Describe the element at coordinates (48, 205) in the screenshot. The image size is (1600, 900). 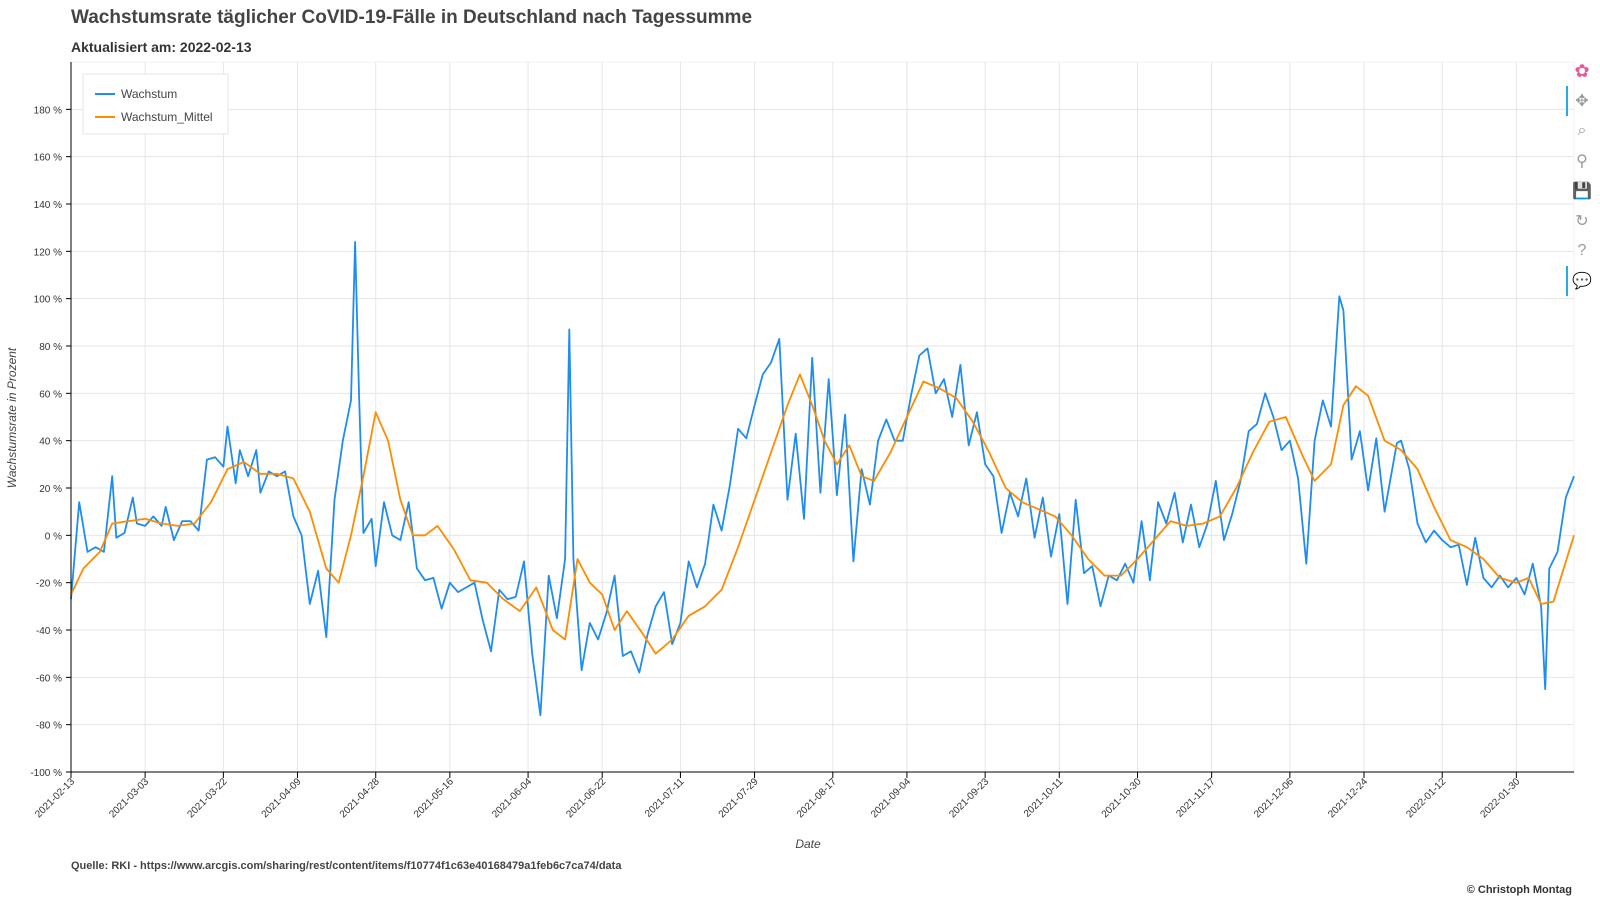
I see `y-tick-label: 140 %` at that location.